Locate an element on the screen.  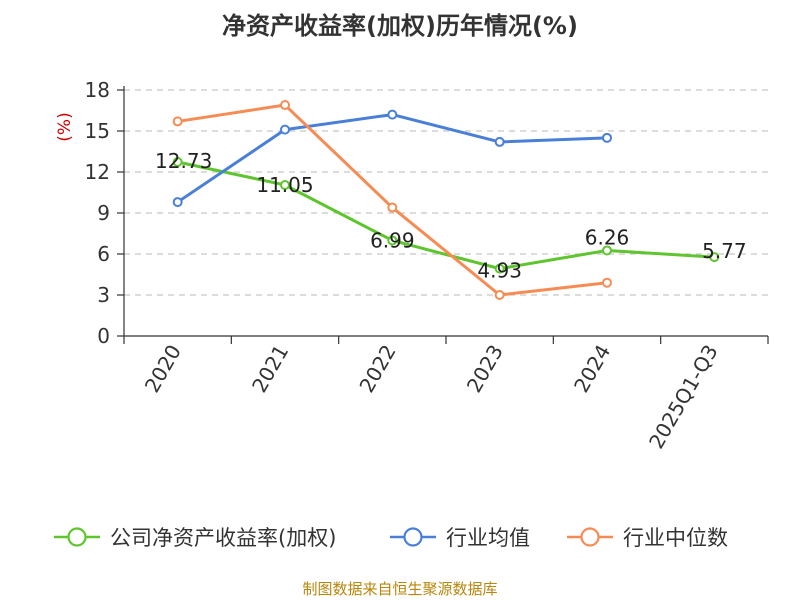
y-tick-label: 15 is located at coordinates (97, 131).